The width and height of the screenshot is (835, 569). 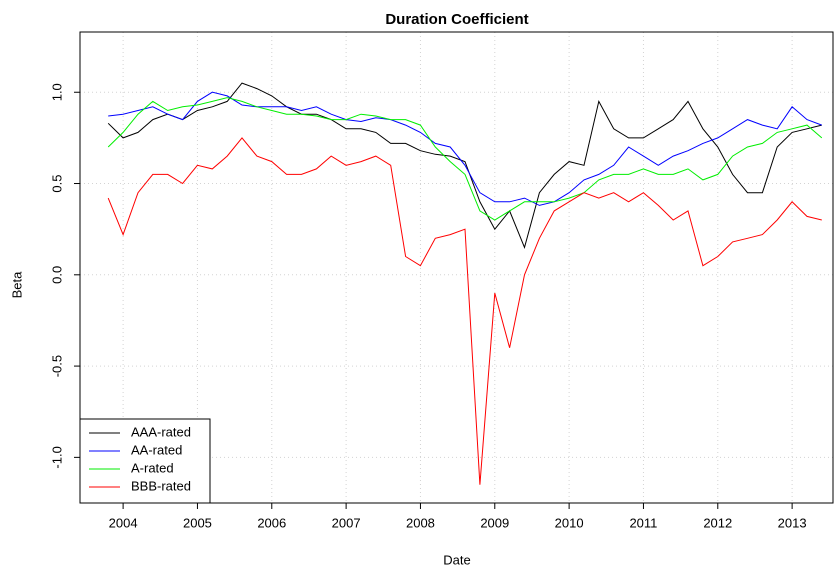 I want to click on x-tick-label: 2008, so click(x=420, y=522).